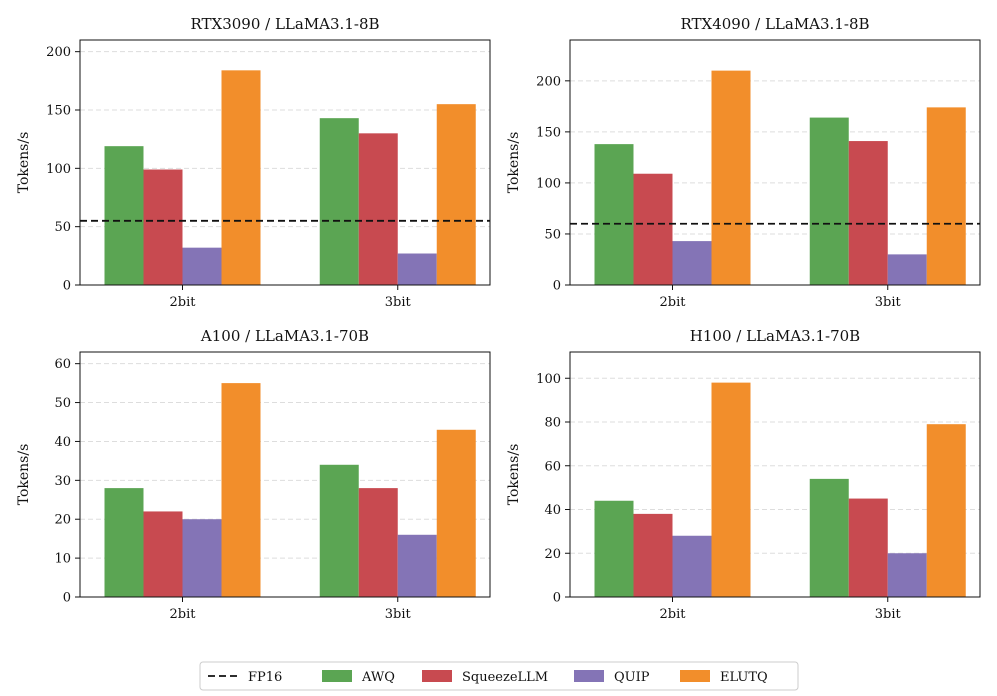 This screenshot has height=696, width=997. Describe the element at coordinates (744, 677) in the screenshot. I see `legend-label: ELUTQ` at that location.